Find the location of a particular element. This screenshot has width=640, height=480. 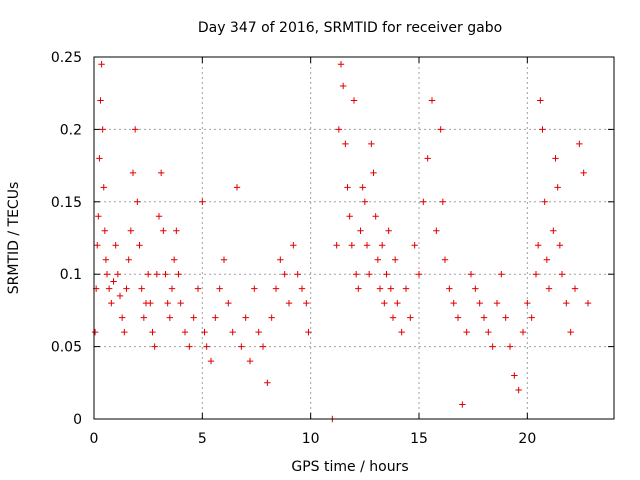

x-tick-label: 0 is located at coordinates (94, 439).